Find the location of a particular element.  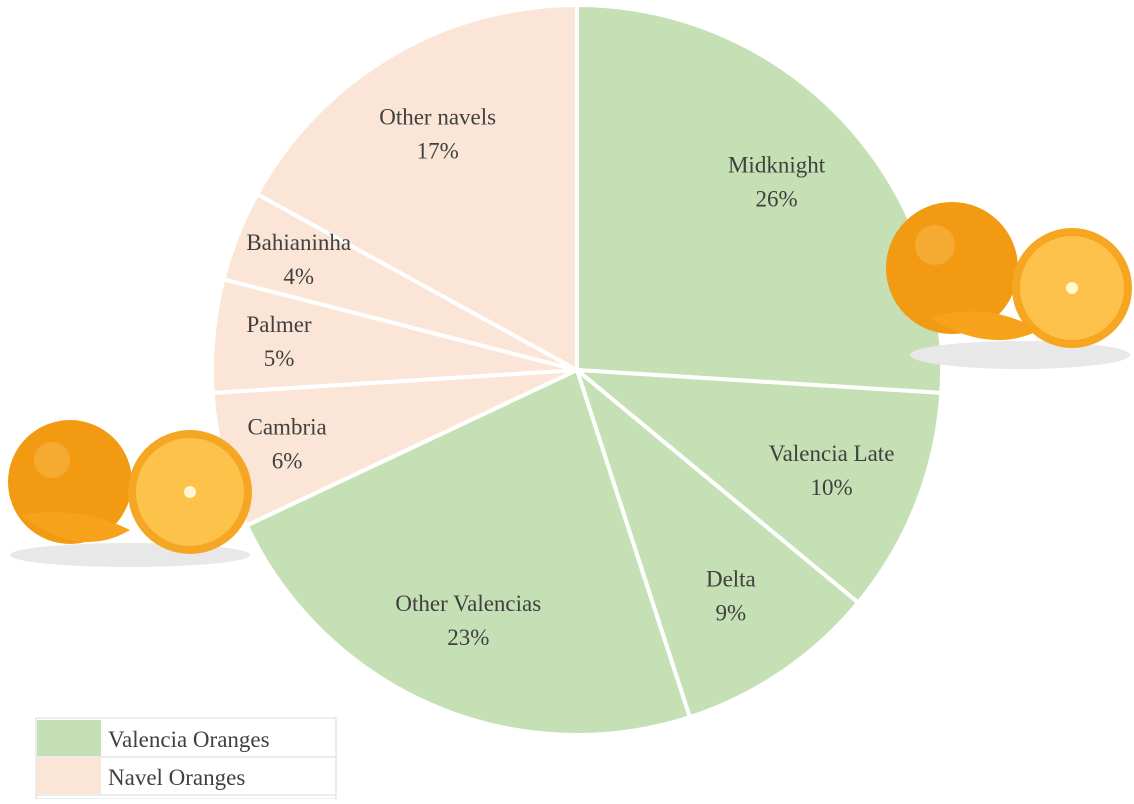

slice-label: Bahianinha is located at coordinates (298, 242).